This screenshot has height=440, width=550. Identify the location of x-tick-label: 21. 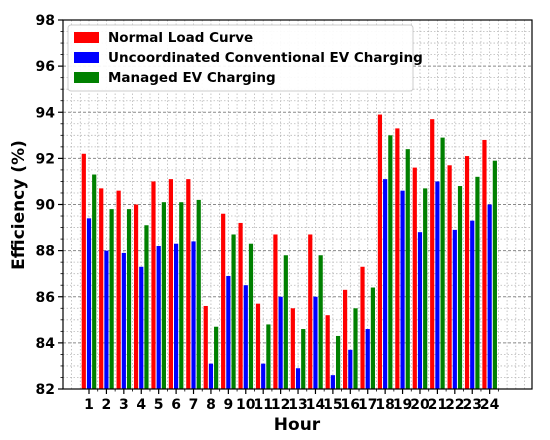
(437, 405).